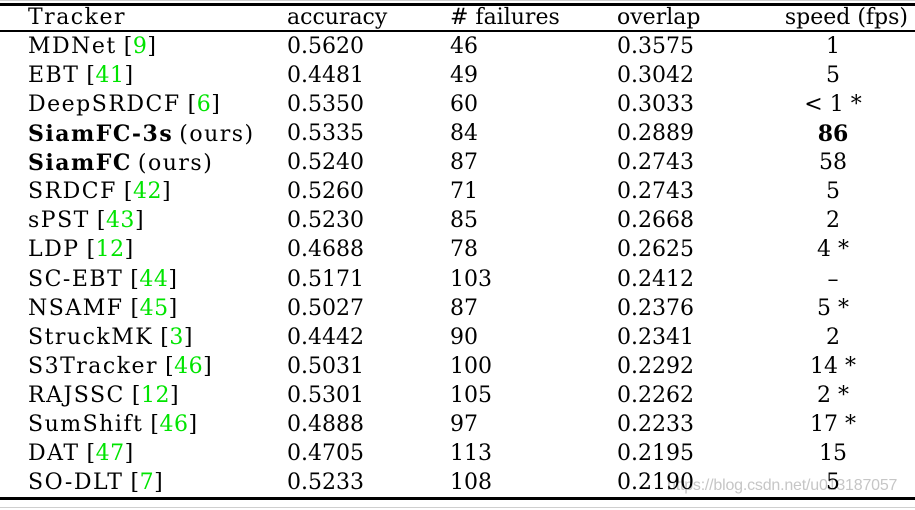  Describe the element at coordinates (655, 308) in the screenshot. I see `overlap-value: 0.2376` at that location.